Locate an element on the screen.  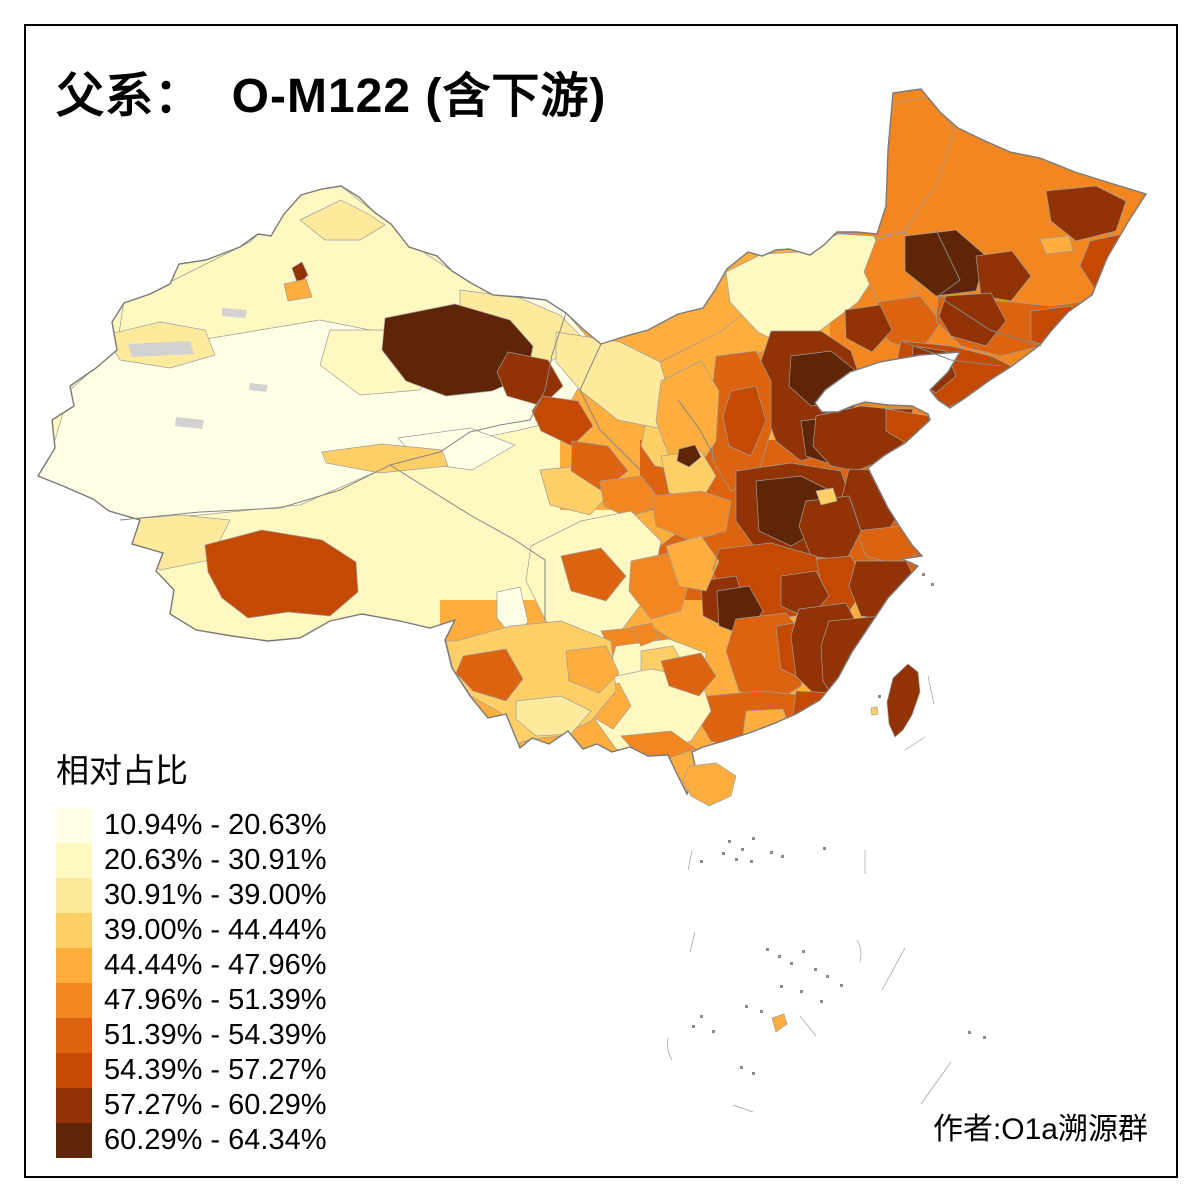
region-qinling is located at coordinates (691, 516).